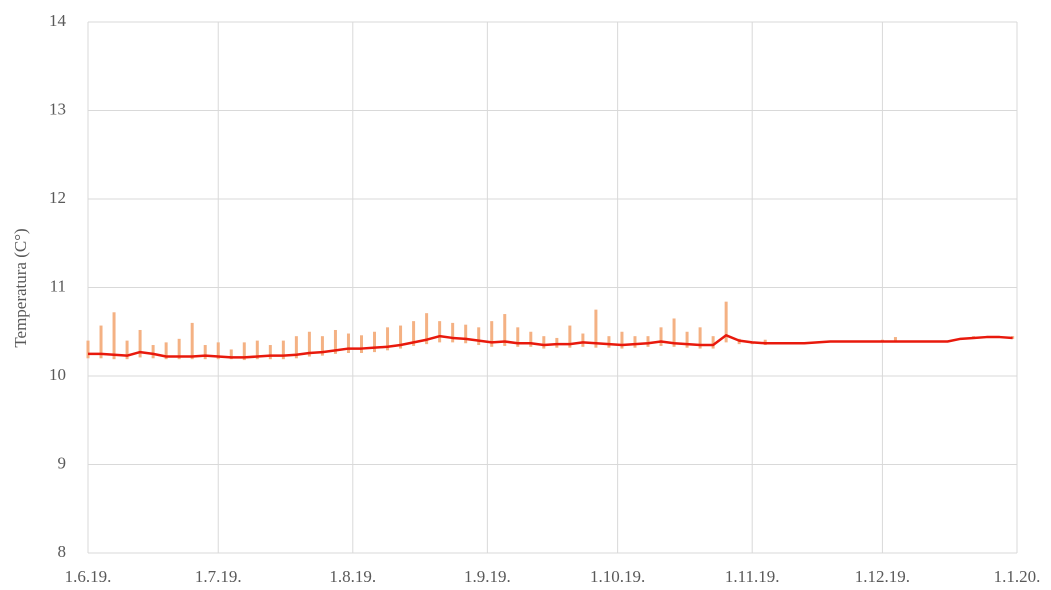  Describe the element at coordinates (62, 551) in the screenshot. I see `y-tick-label: 8` at that location.